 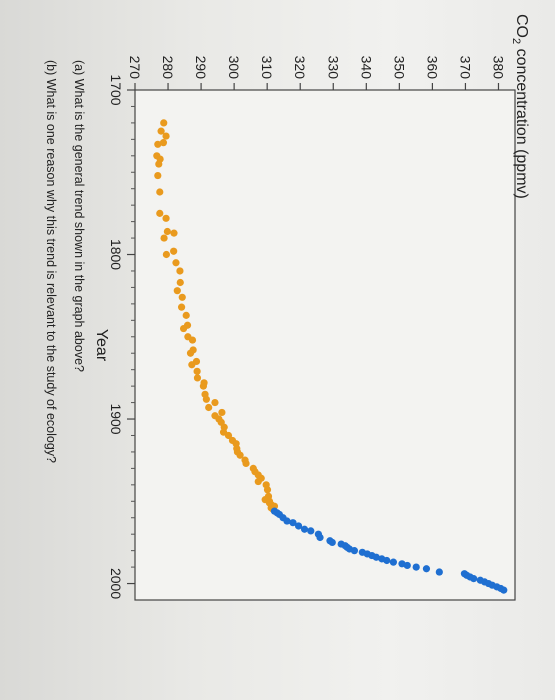 What do you see at coordinates (121, 336) in the screenshot?
I see `x-axis: 1700 1800 1900 2000` at bounding box center [121, 336].